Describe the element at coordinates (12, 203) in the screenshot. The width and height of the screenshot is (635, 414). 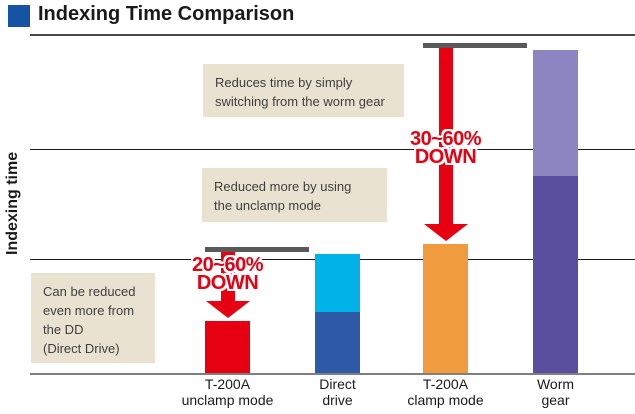
I see `y-axis-label: Indexing time` at that location.